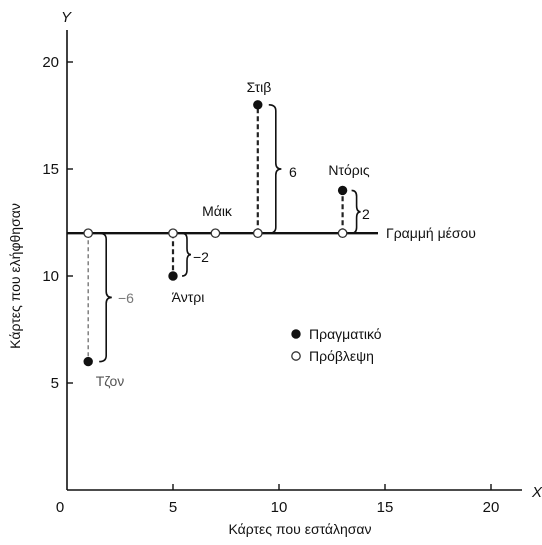 This screenshot has height=545, width=542. I want to click on residual-label: −2, so click(201, 257).